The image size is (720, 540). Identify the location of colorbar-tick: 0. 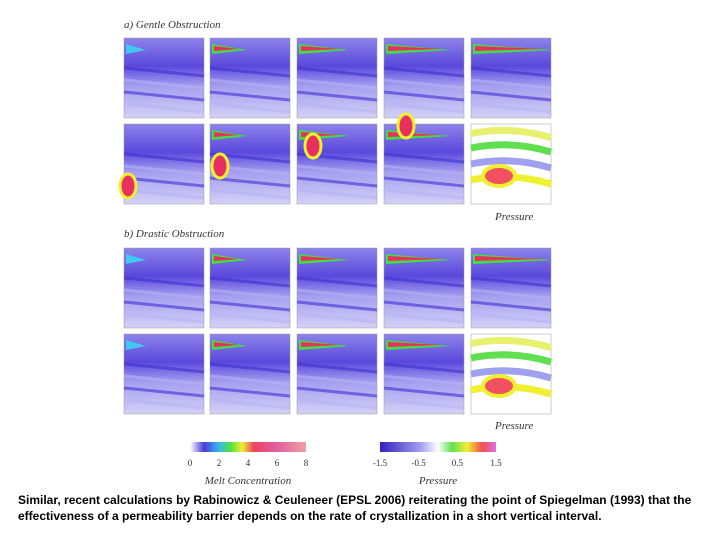
(190, 463).